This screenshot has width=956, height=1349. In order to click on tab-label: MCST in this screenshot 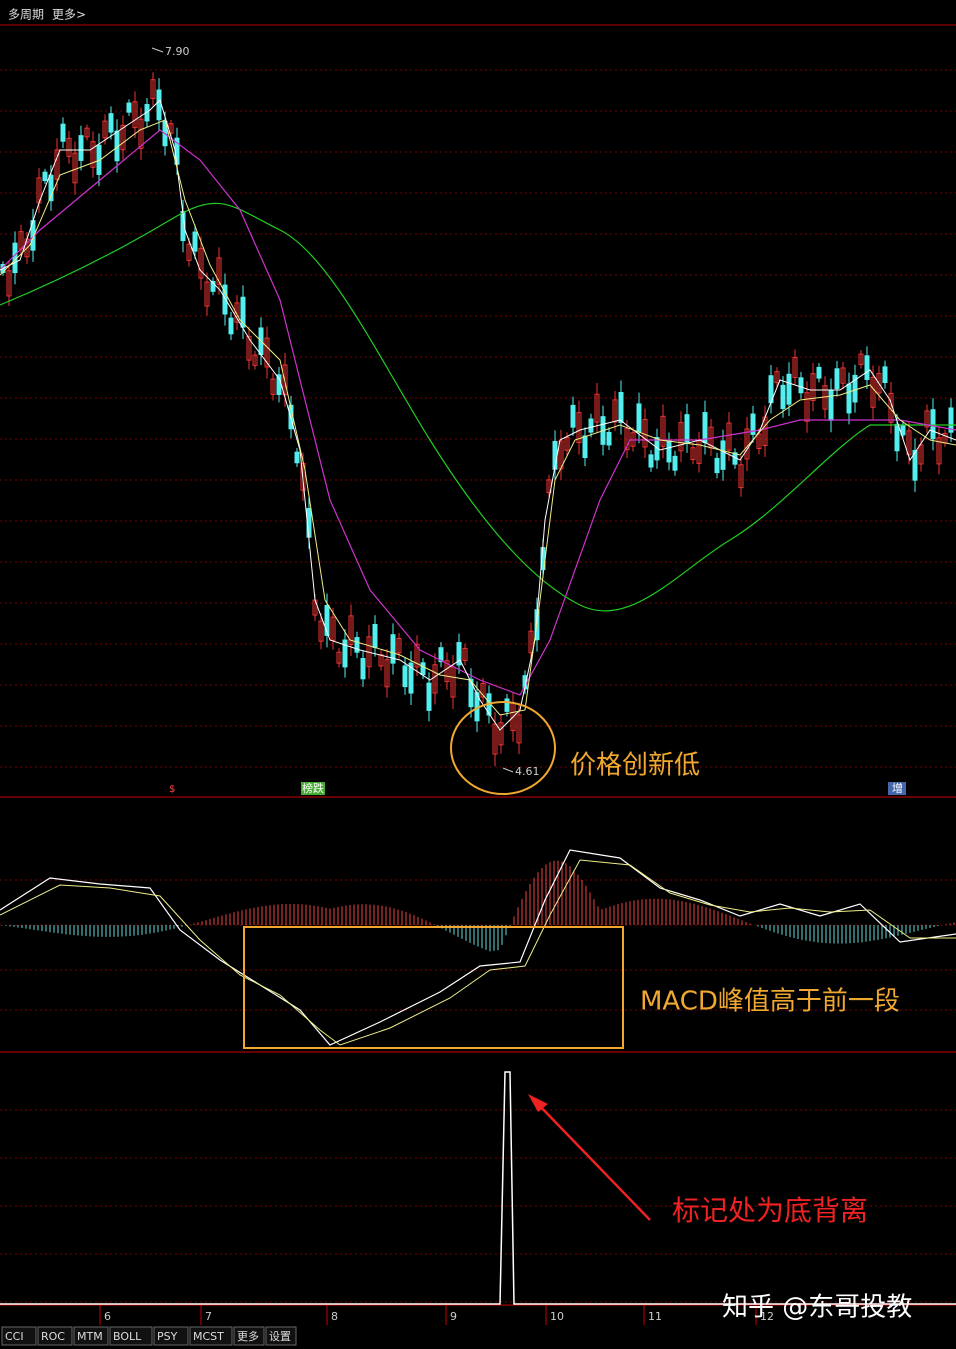, I will do `click(208, 1336)`.